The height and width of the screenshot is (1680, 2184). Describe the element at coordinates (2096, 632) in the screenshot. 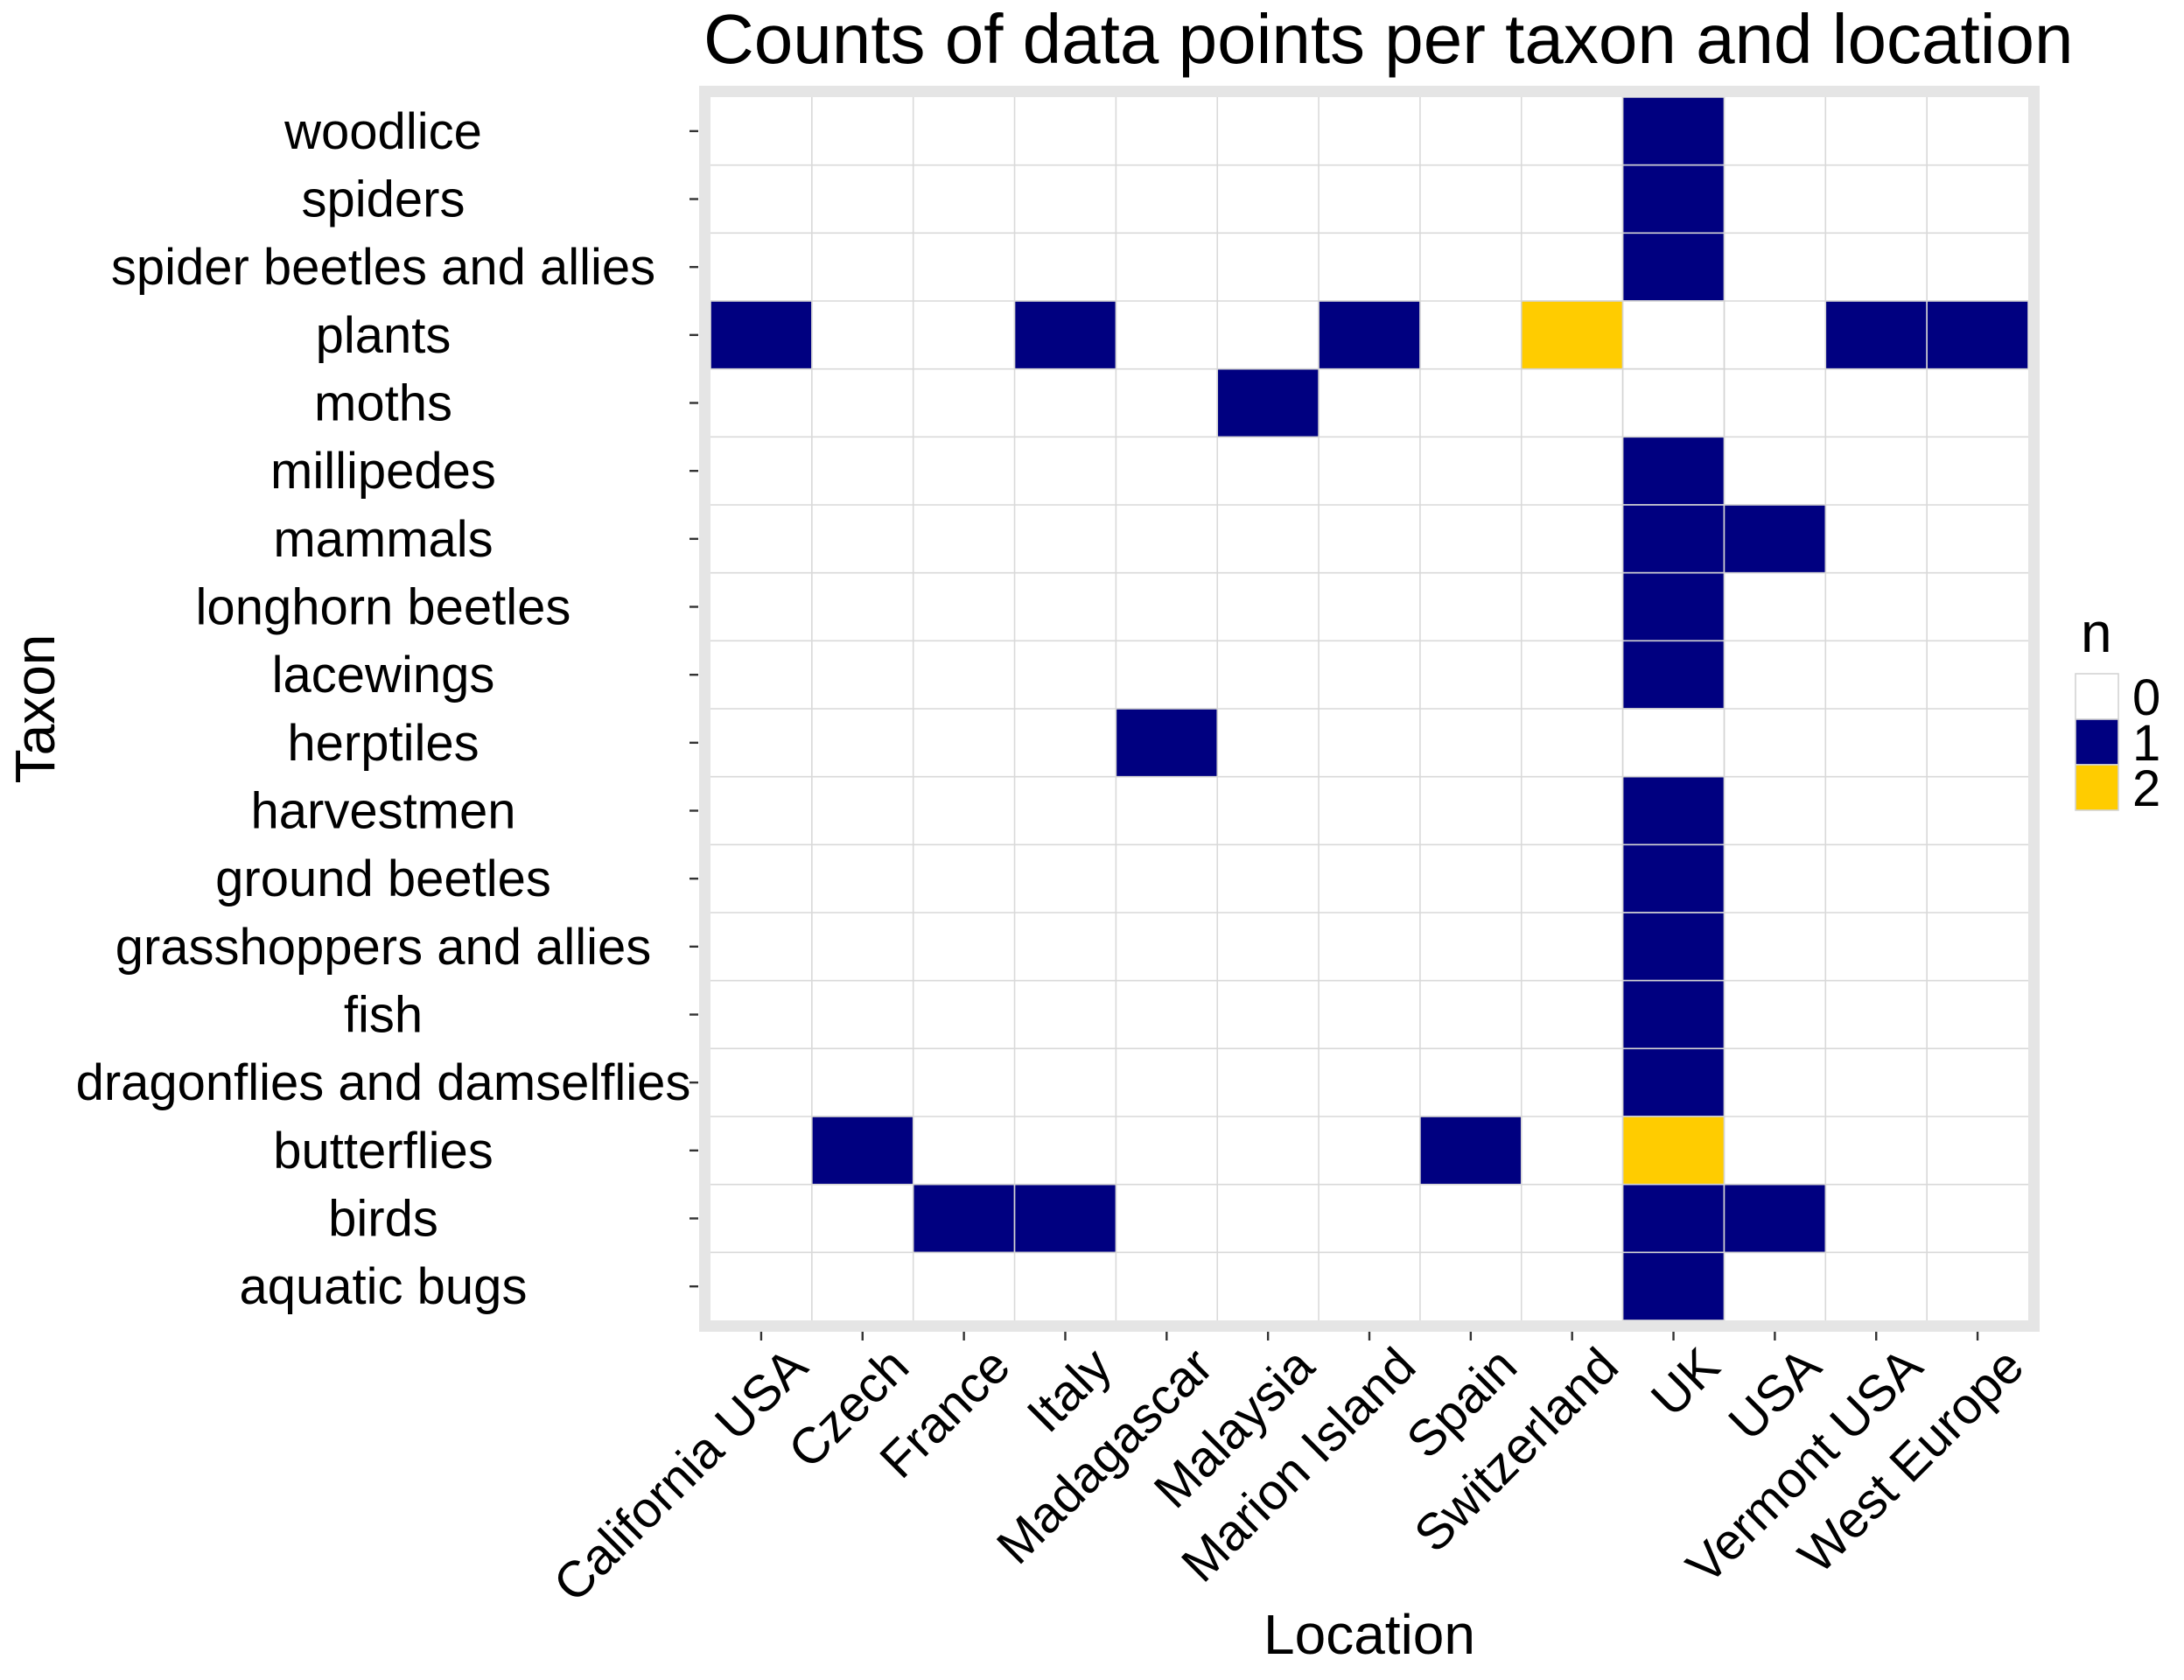

I see `legend-title: n` at that location.